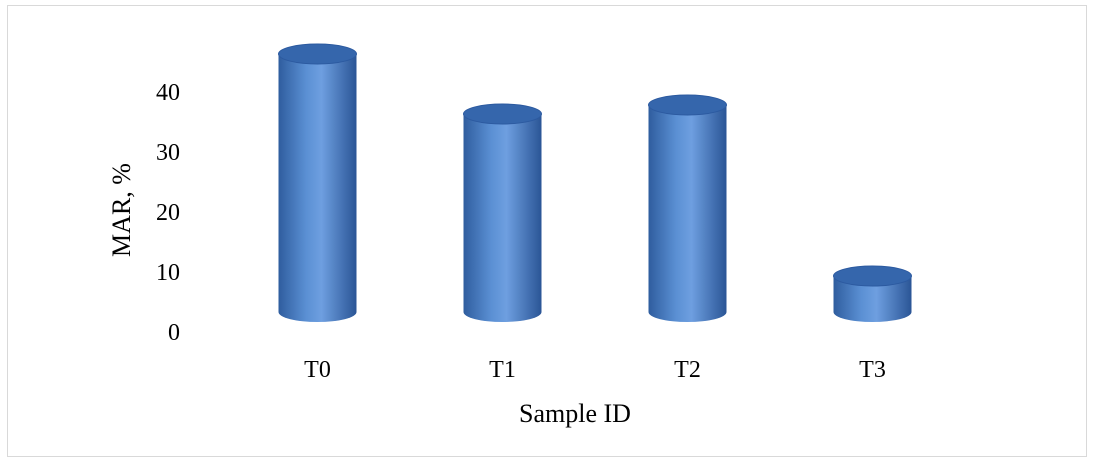 This screenshot has width=1096, height=464. Describe the element at coordinates (168, 93) in the screenshot. I see `y-tick-label: 40` at that location.